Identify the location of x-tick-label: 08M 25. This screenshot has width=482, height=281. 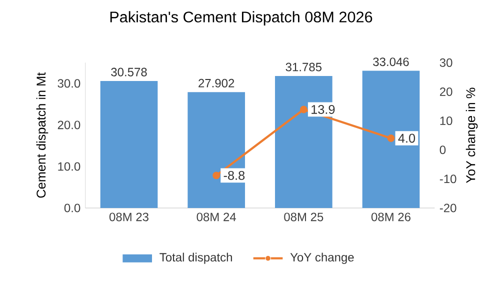
(304, 217).